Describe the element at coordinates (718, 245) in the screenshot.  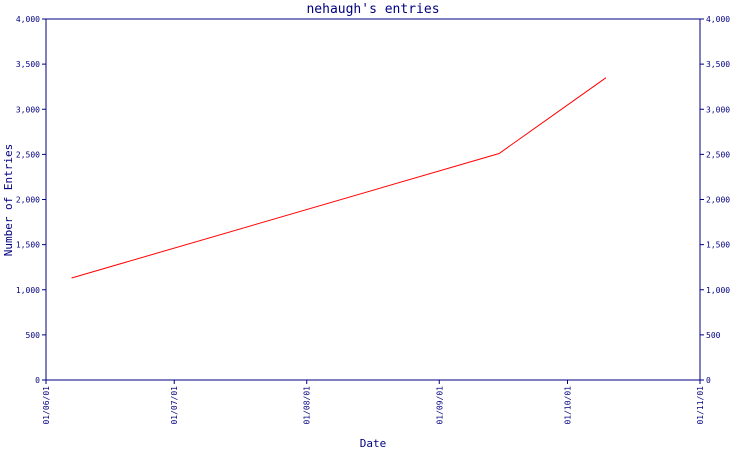
I see `y-tick-label-right: 1,500` at that location.